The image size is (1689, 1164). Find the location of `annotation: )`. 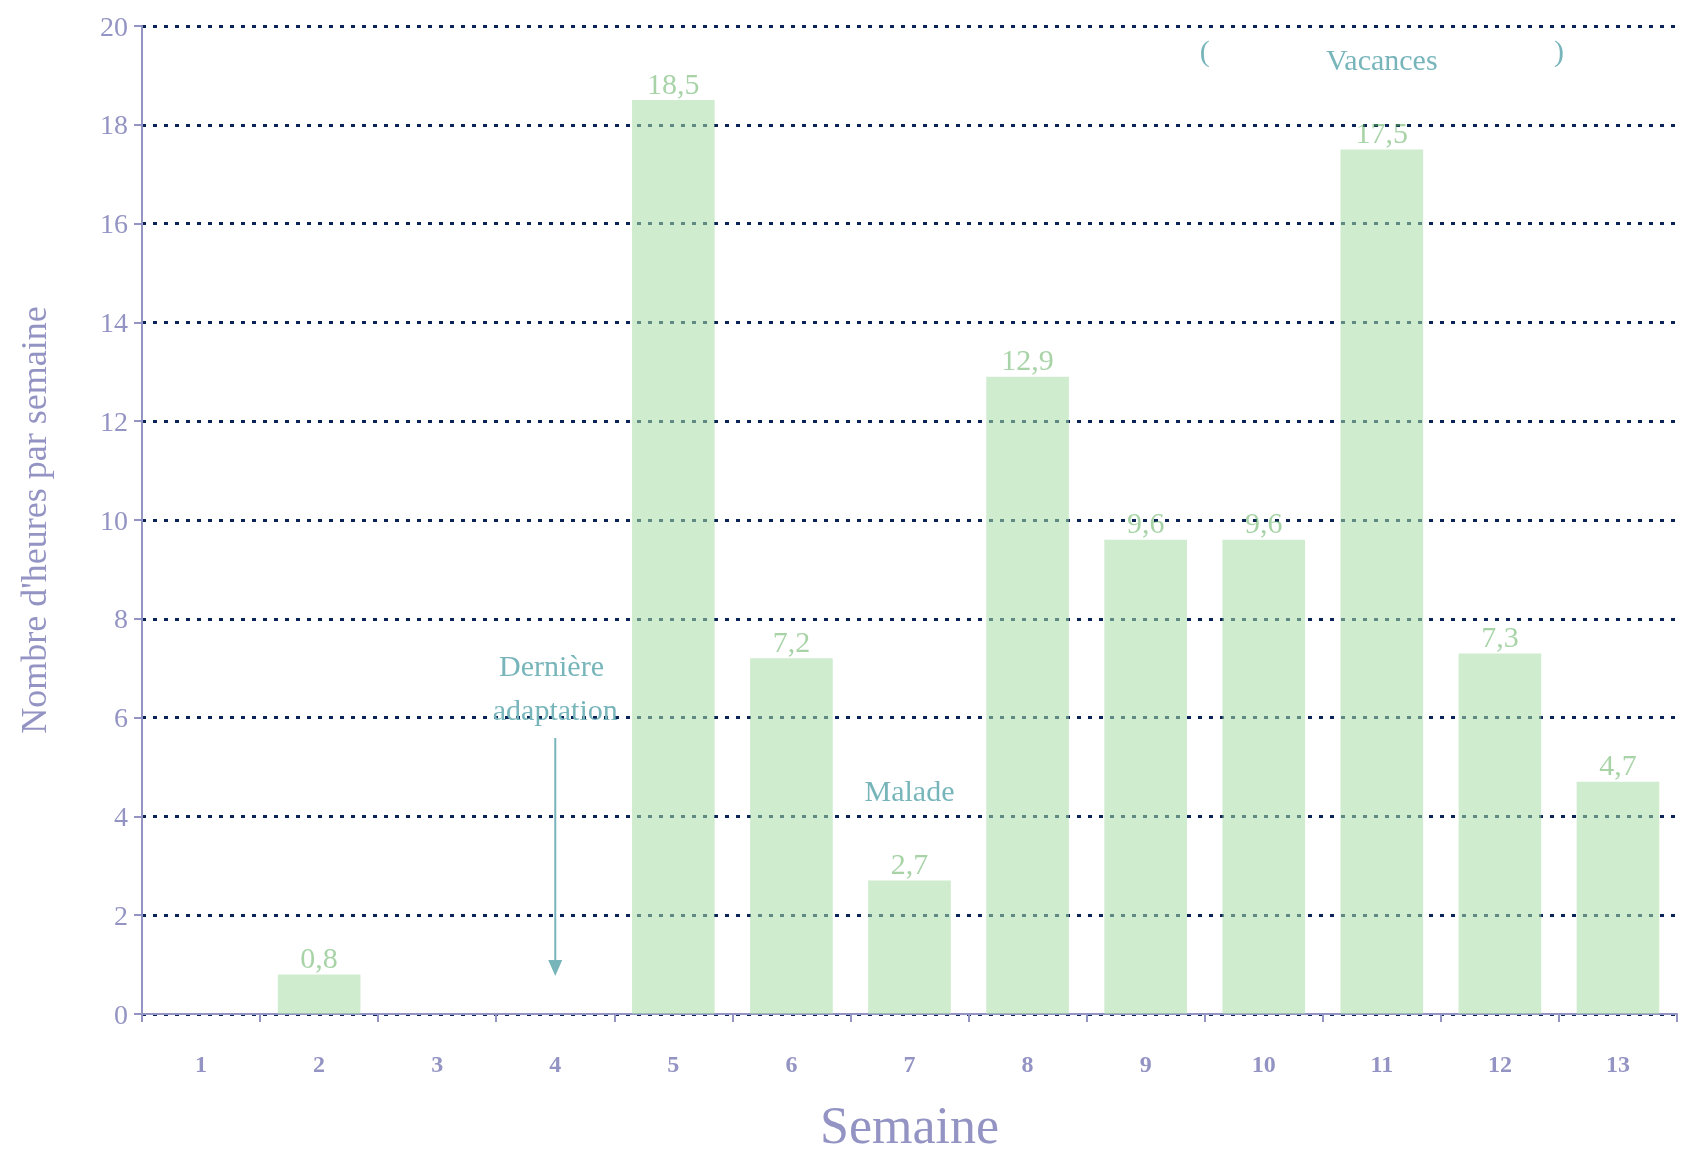

annotation: ) is located at coordinates (1558, 51).